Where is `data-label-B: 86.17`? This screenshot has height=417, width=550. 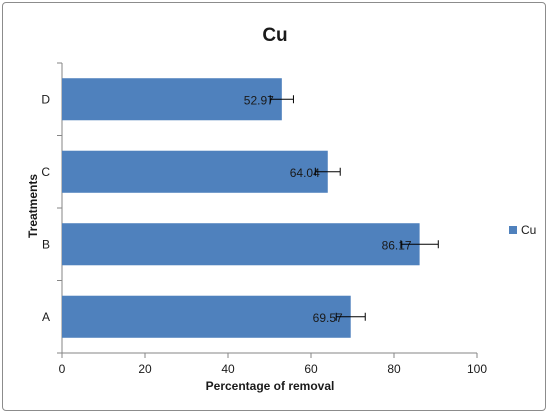 data-label-B: 86.17 is located at coordinates (397, 245).